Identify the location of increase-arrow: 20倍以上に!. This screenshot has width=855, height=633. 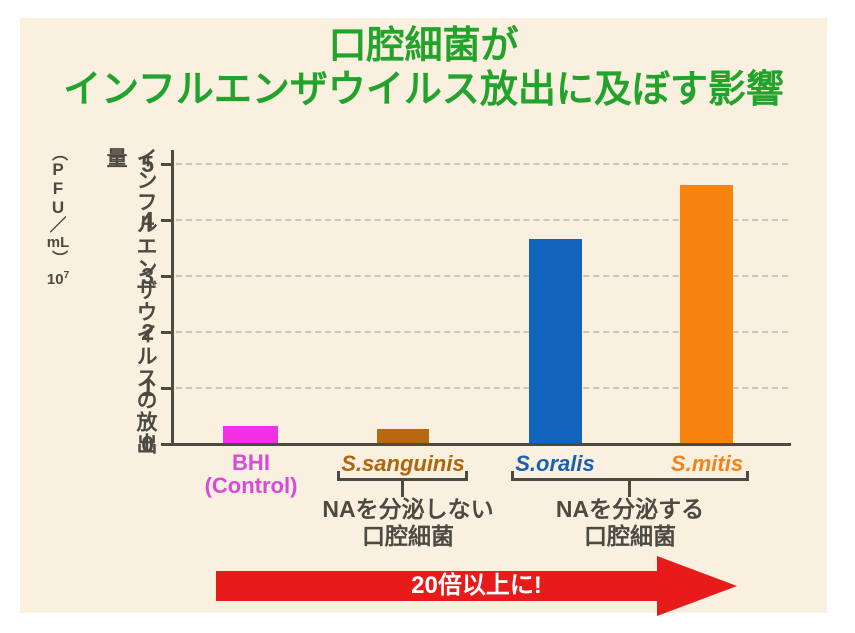
(476, 586).